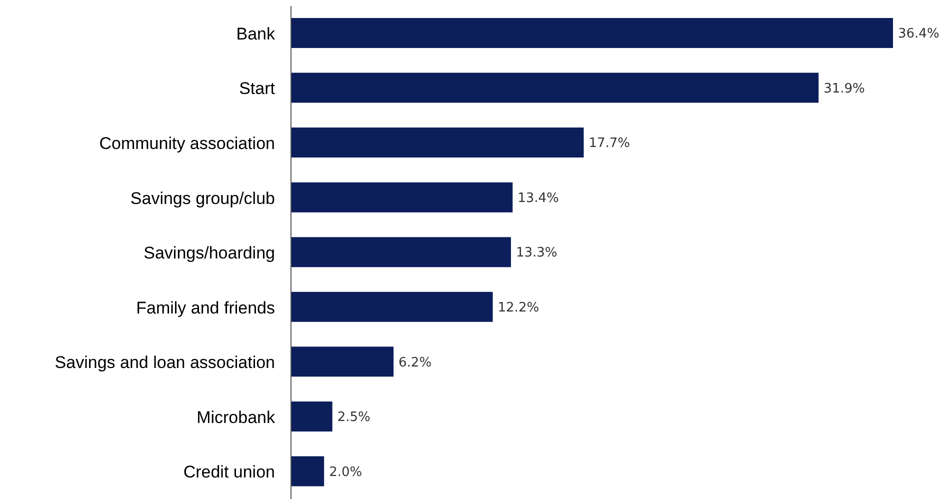 The height and width of the screenshot is (499, 948). What do you see at coordinates (164, 362) in the screenshot?
I see `y-tick-label: Savings and loan association` at bounding box center [164, 362].